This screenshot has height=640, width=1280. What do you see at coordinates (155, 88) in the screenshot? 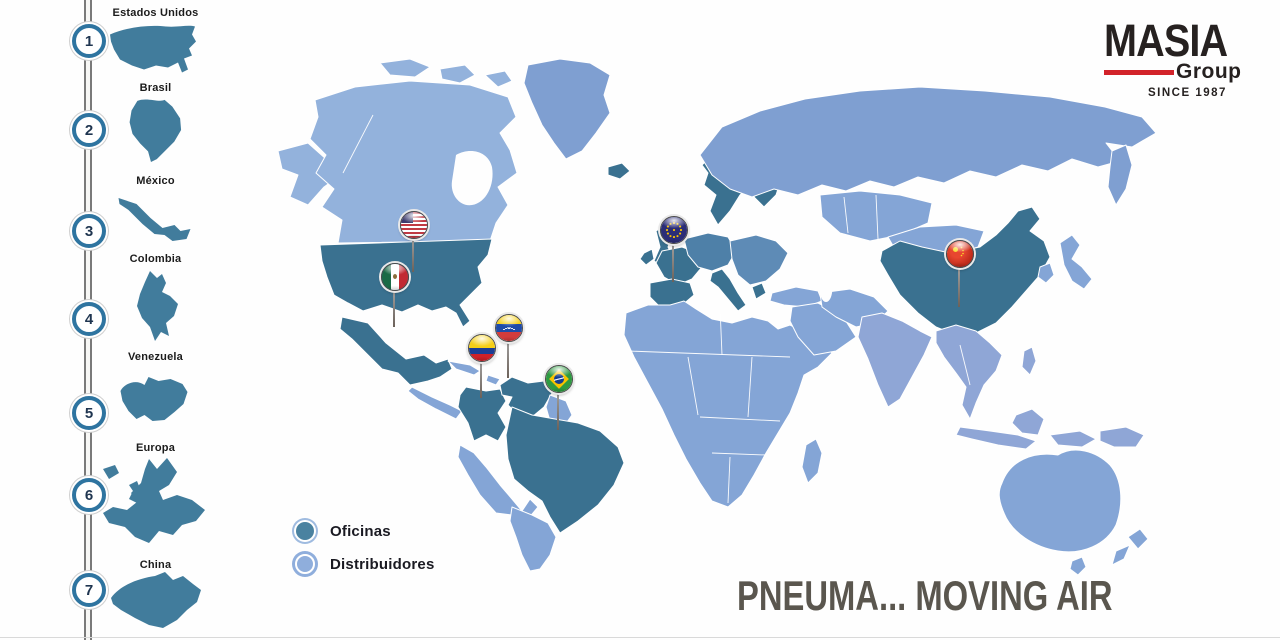
I see `sidebar-label-brasil: Brasil` at bounding box center [155, 88].